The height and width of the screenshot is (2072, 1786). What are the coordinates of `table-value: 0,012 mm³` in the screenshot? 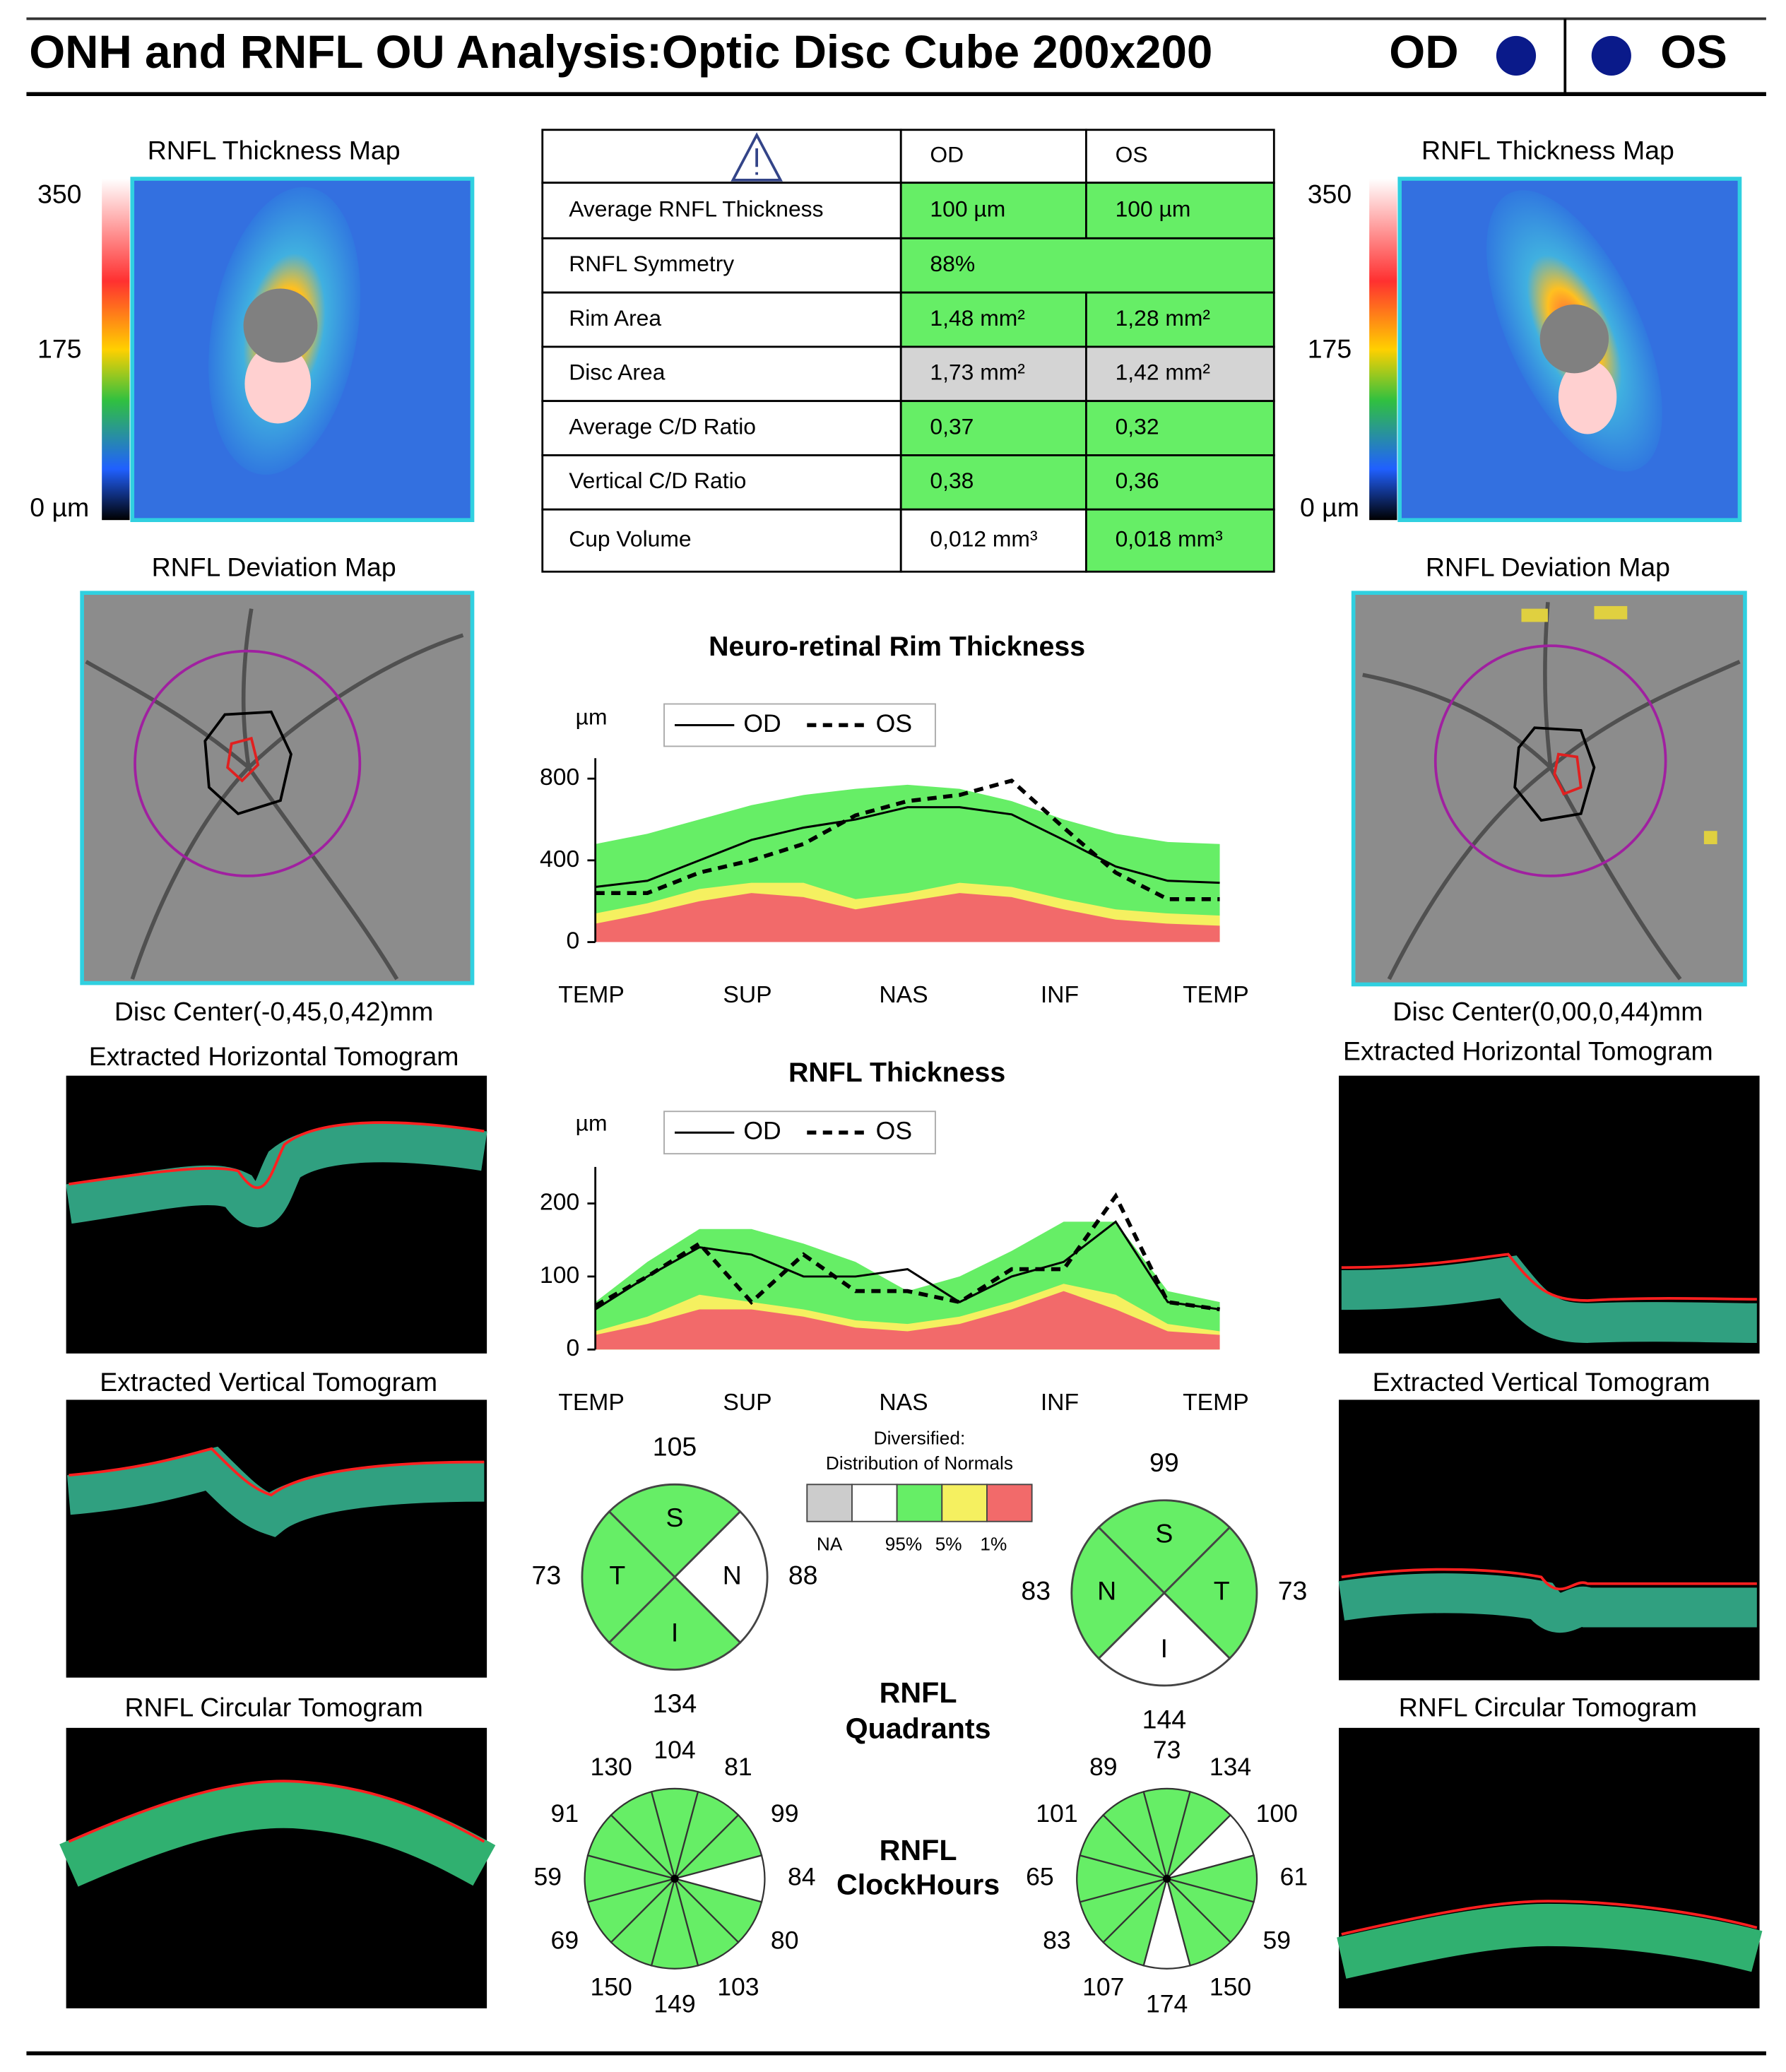 It's located at (984, 539).